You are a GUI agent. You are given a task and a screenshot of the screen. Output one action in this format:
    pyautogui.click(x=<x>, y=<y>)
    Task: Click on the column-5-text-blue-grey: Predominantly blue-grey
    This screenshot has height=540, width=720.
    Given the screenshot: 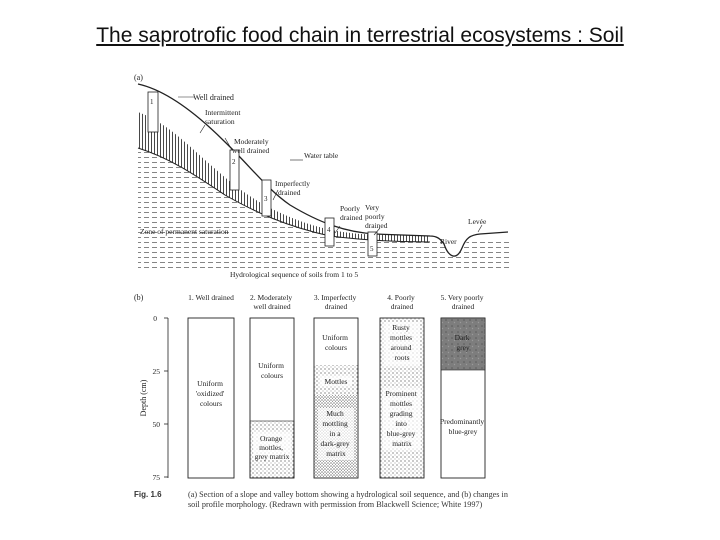 What is the action you would take?
    pyautogui.click(x=463, y=426)
    